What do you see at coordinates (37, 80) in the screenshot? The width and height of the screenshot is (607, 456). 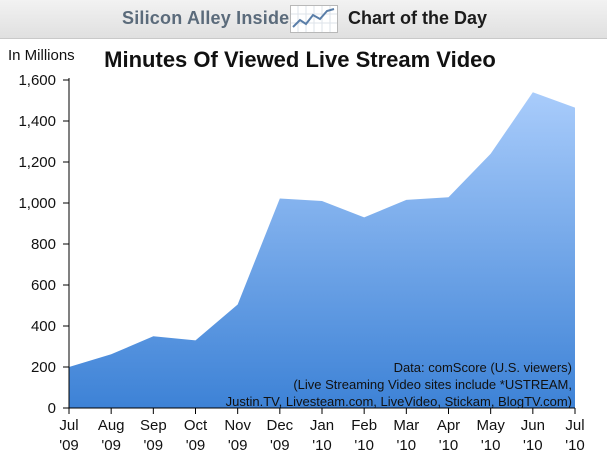 I see `y-tick-label: 1,600` at bounding box center [37, 80].